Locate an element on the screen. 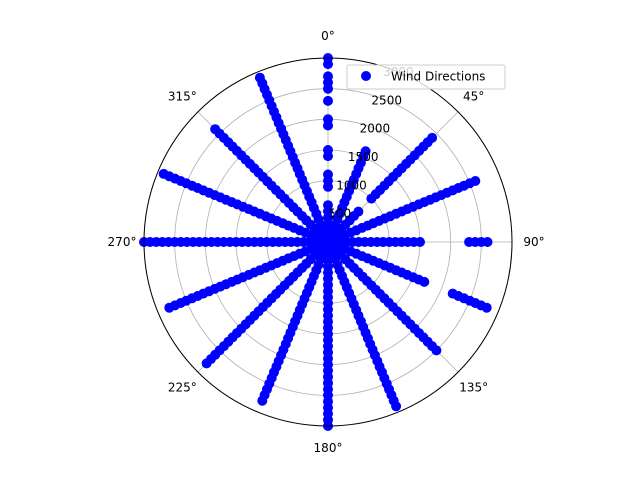 This screenshot has height=484, width=640. legend-box is located at coordinates (426, 77).